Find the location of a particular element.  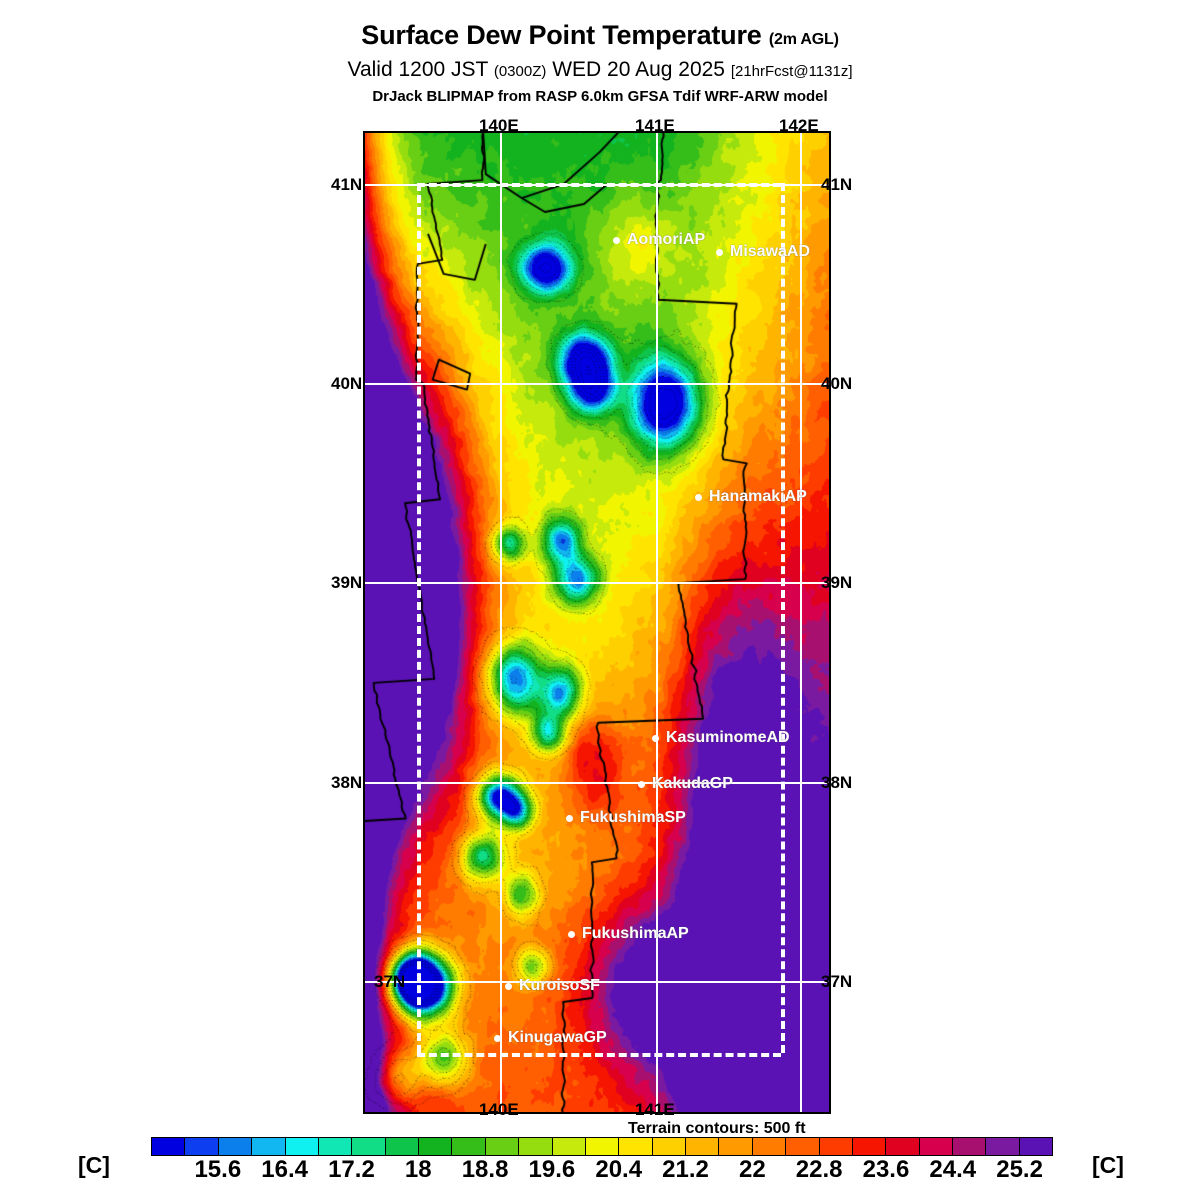

colorbar-tick-20.4: 20.4 is located at coordinates (619, 1169).